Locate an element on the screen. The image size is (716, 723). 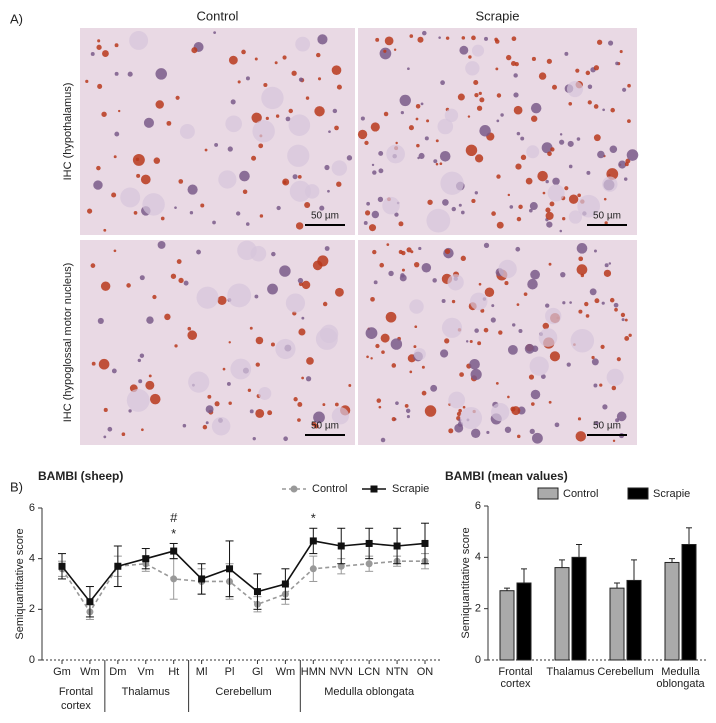
group-label: Thalamus is located at coordinates (146, 692).